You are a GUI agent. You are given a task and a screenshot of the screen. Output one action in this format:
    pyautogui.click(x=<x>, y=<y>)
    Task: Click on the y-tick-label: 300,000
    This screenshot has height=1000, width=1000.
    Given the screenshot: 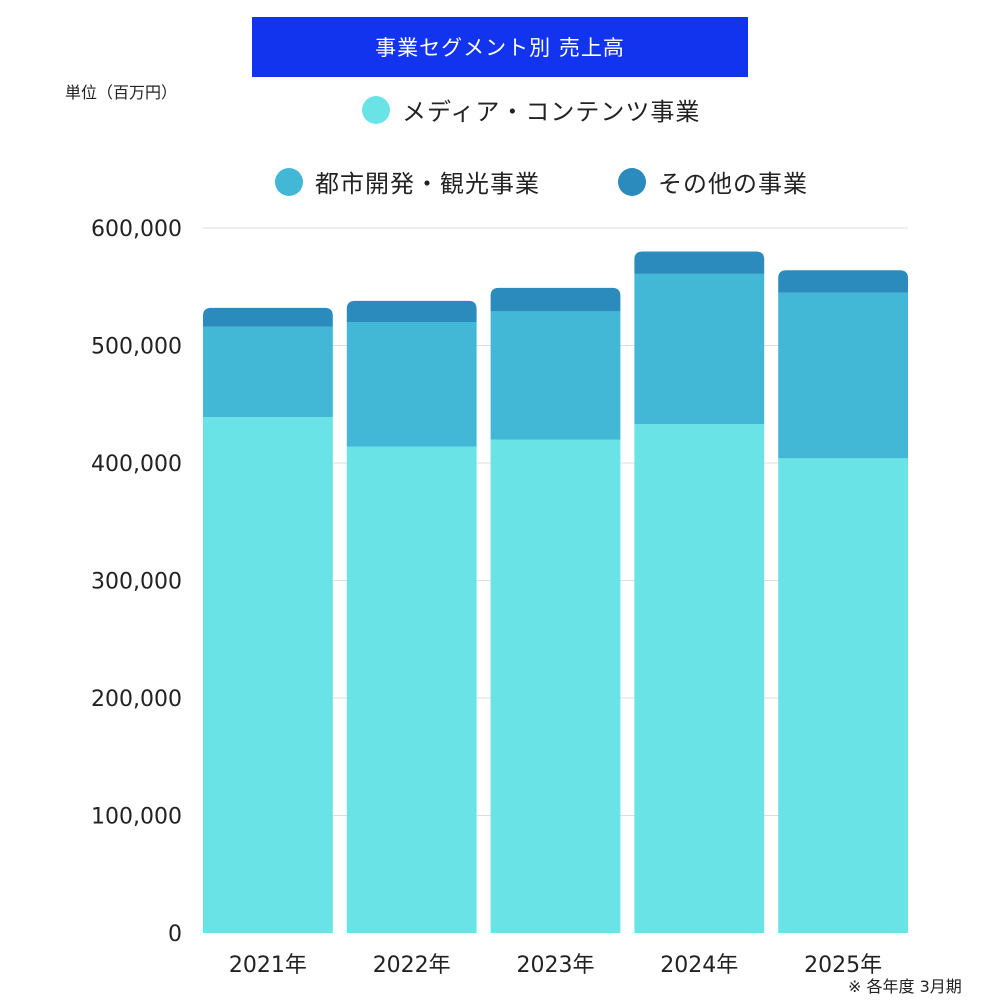 What is the action you would take?
    pyautogui.click(x=136, y=582)
    